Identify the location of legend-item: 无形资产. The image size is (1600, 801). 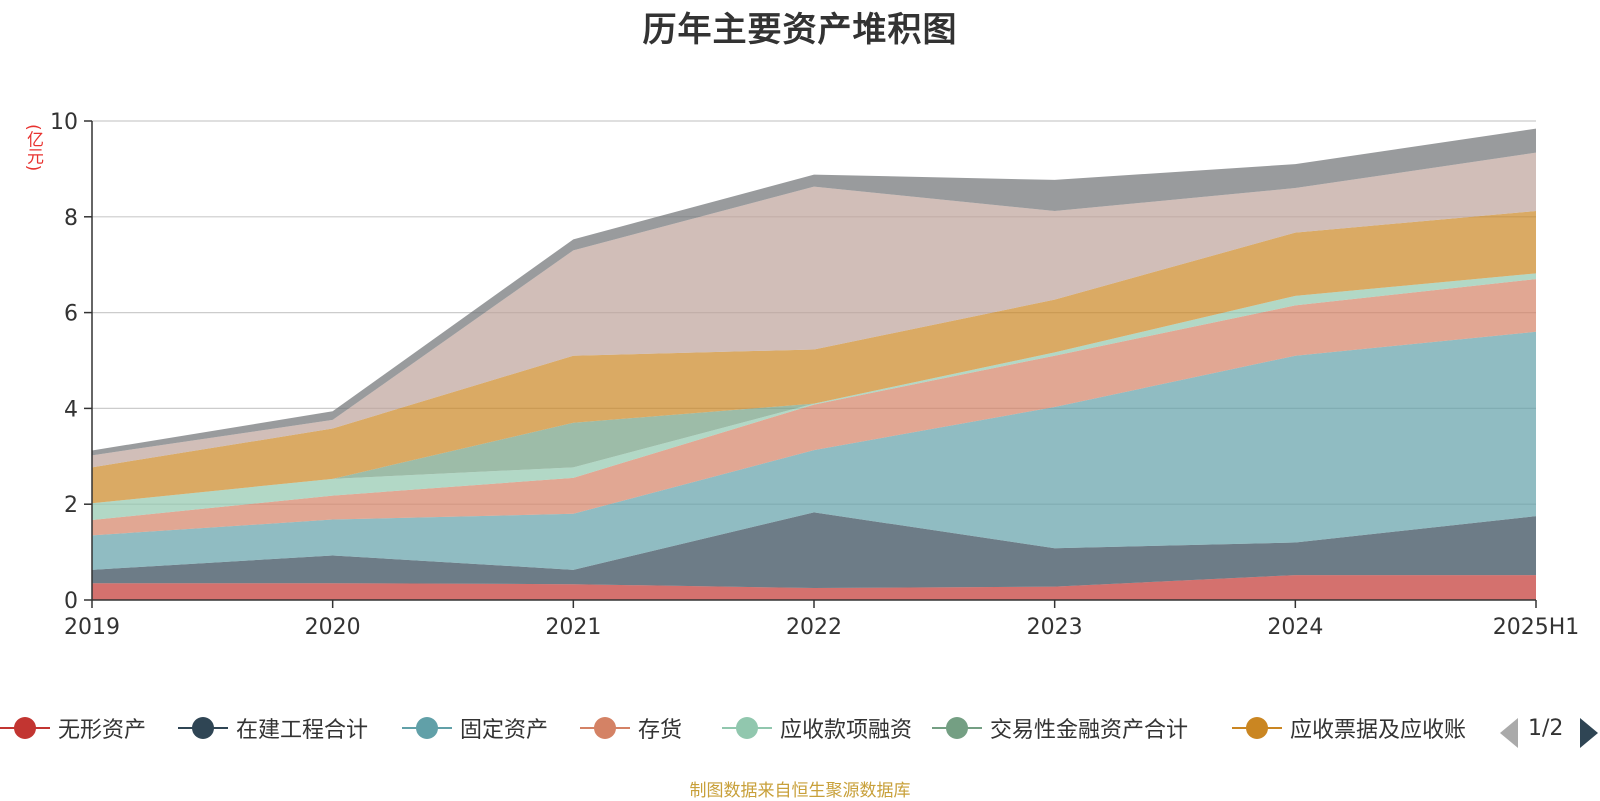
(73, 728).